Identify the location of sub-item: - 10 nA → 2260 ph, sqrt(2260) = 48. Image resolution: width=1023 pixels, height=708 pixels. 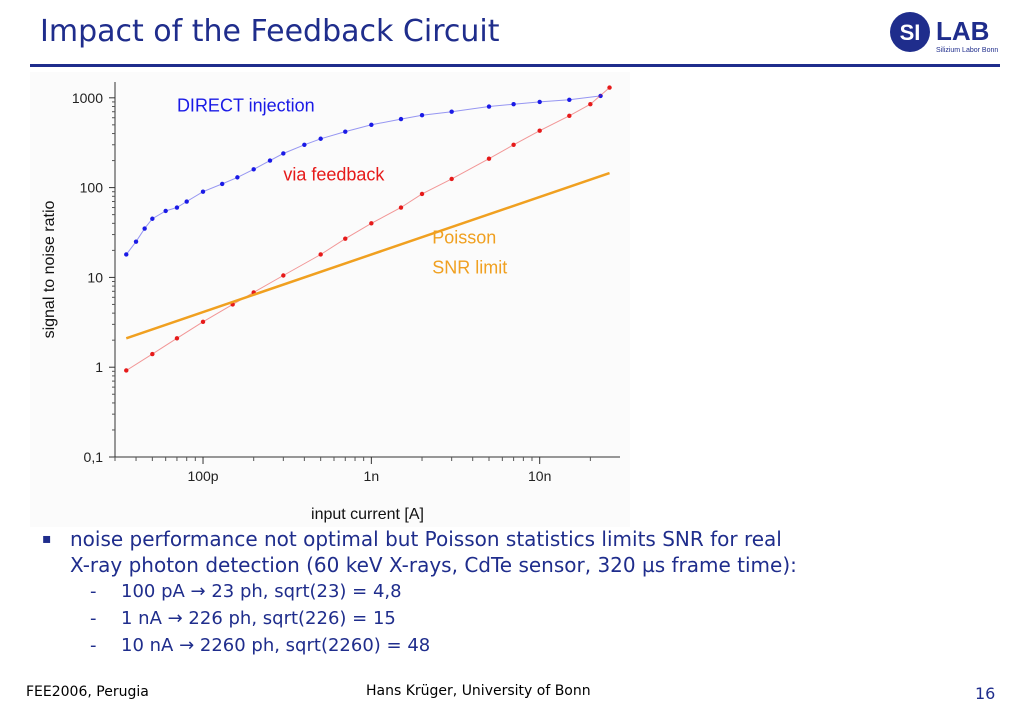
(520, 645).